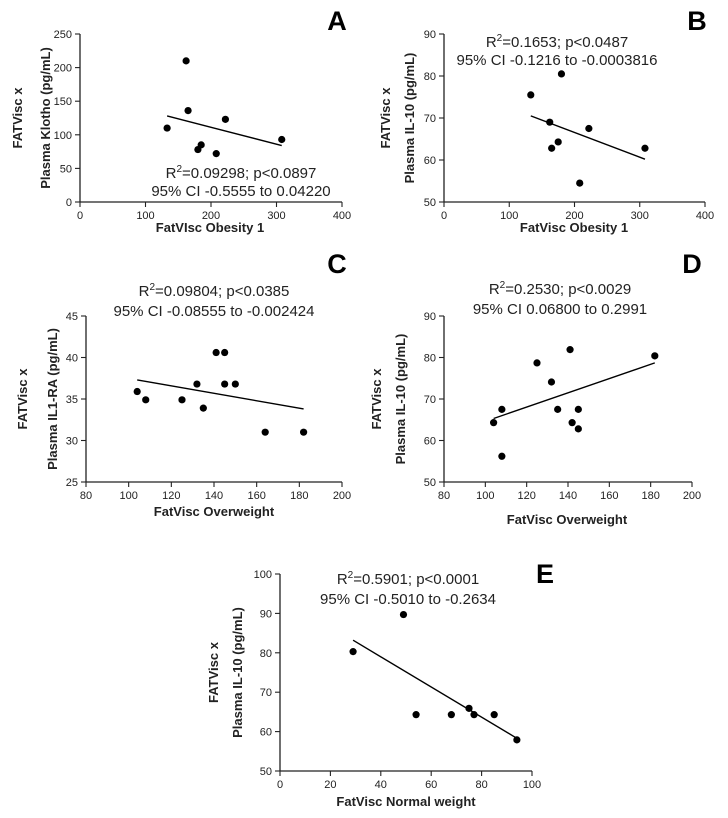 The image size is (728, 818). I want to click on y-tick-label: 200, so click(63, 69).